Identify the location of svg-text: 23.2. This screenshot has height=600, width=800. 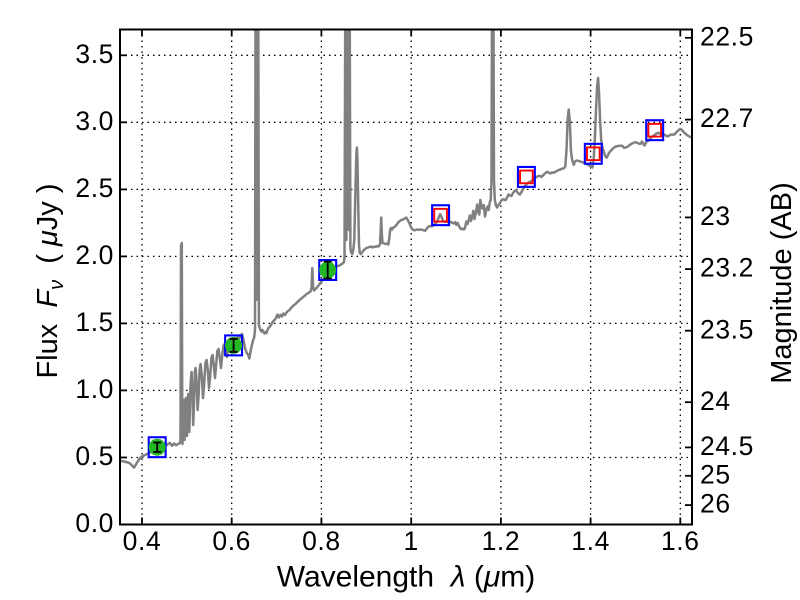
(727, 268).